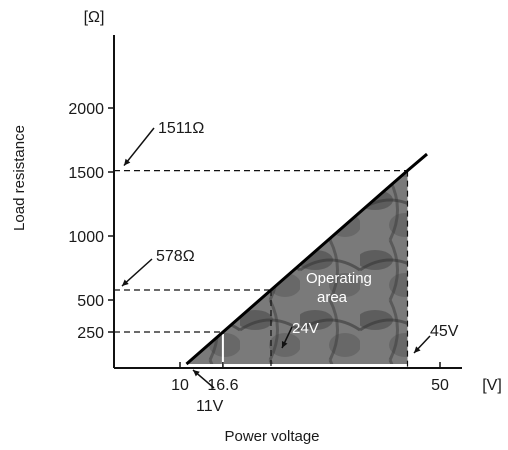  Describe the element at coordinates (210, 406) in the screenshot. I see `label-11v: 11V` at that location.